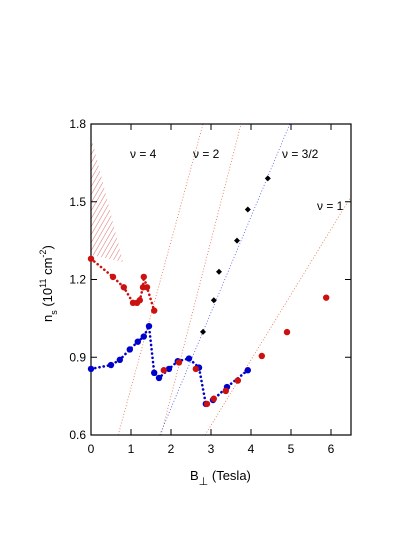 This screenshot has width=415, height=560. What do you see at coordinates (204, 482) in the screenshot?
I see `x-label-part: ⊥` at bounding box center [204, 482].